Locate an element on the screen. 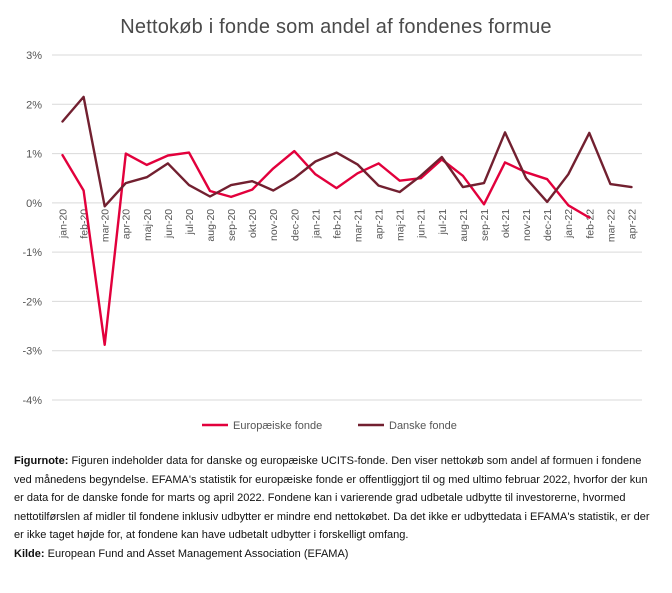 The width and height of the screenshot is (672, 593). x-tick-label: aug-20 is located at coordinates (211, 225).